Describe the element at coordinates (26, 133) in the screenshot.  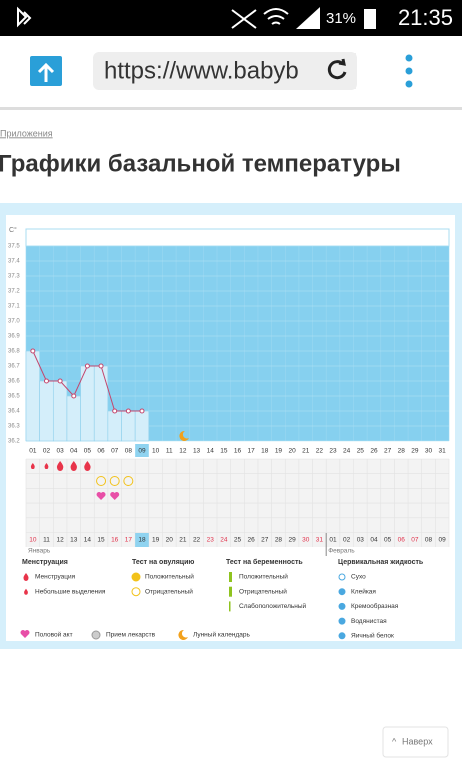
I see `breadcrumb: Приложения` at that location.